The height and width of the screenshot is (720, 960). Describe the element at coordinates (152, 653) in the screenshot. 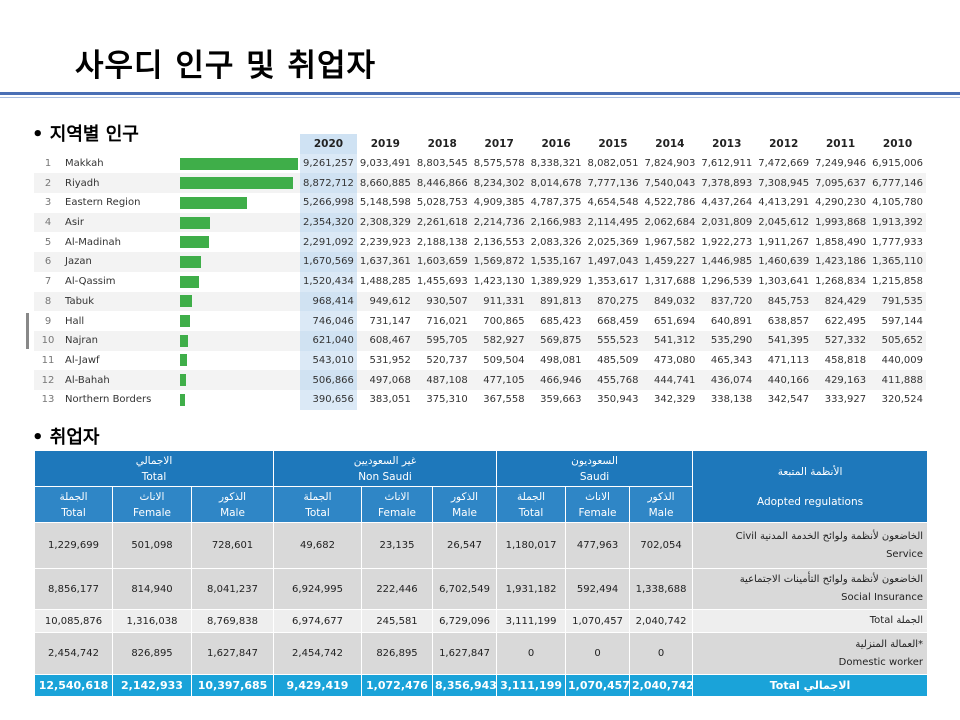

I see `employment-value: 826,895` at that location.